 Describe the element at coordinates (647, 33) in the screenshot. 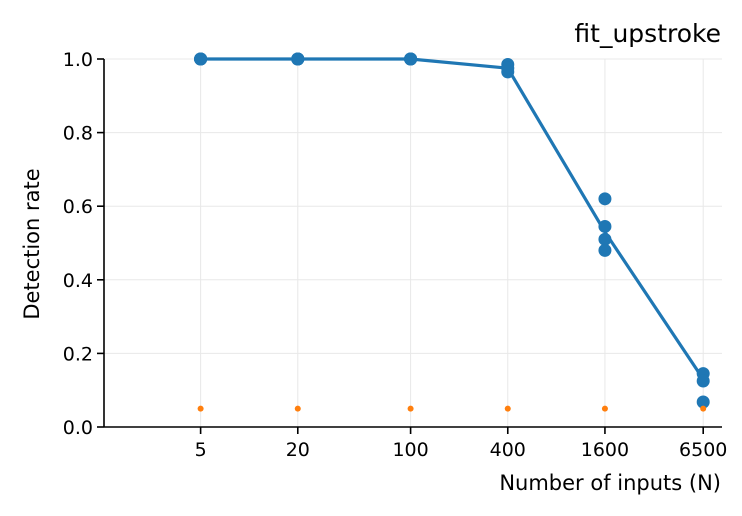

I see `chart-title: fit_upstroke` at that location.